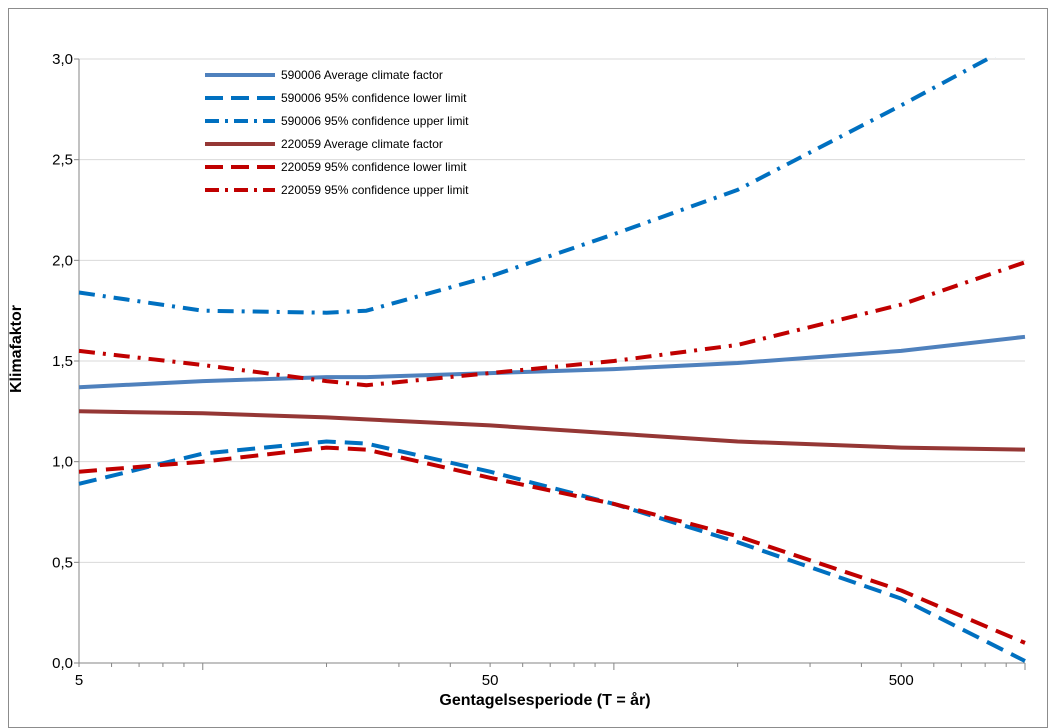 This screenshot has height=728, width=1056. What do you see at coordinates (374, 98) in the screenshot?
I see `legend-label: 590006 95% confidence lower limit` at bounding box center [374, 98].